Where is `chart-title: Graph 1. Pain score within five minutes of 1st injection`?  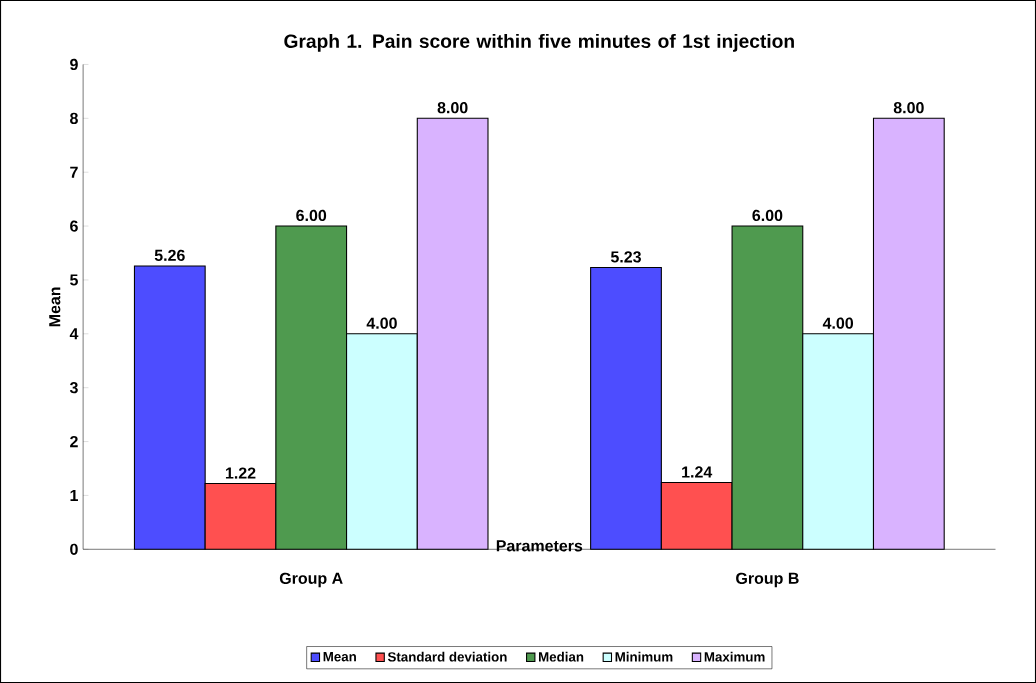
chart-title: Graph 1. Pain score within five minutes of 1st injection is located at coordinates (539, 42).